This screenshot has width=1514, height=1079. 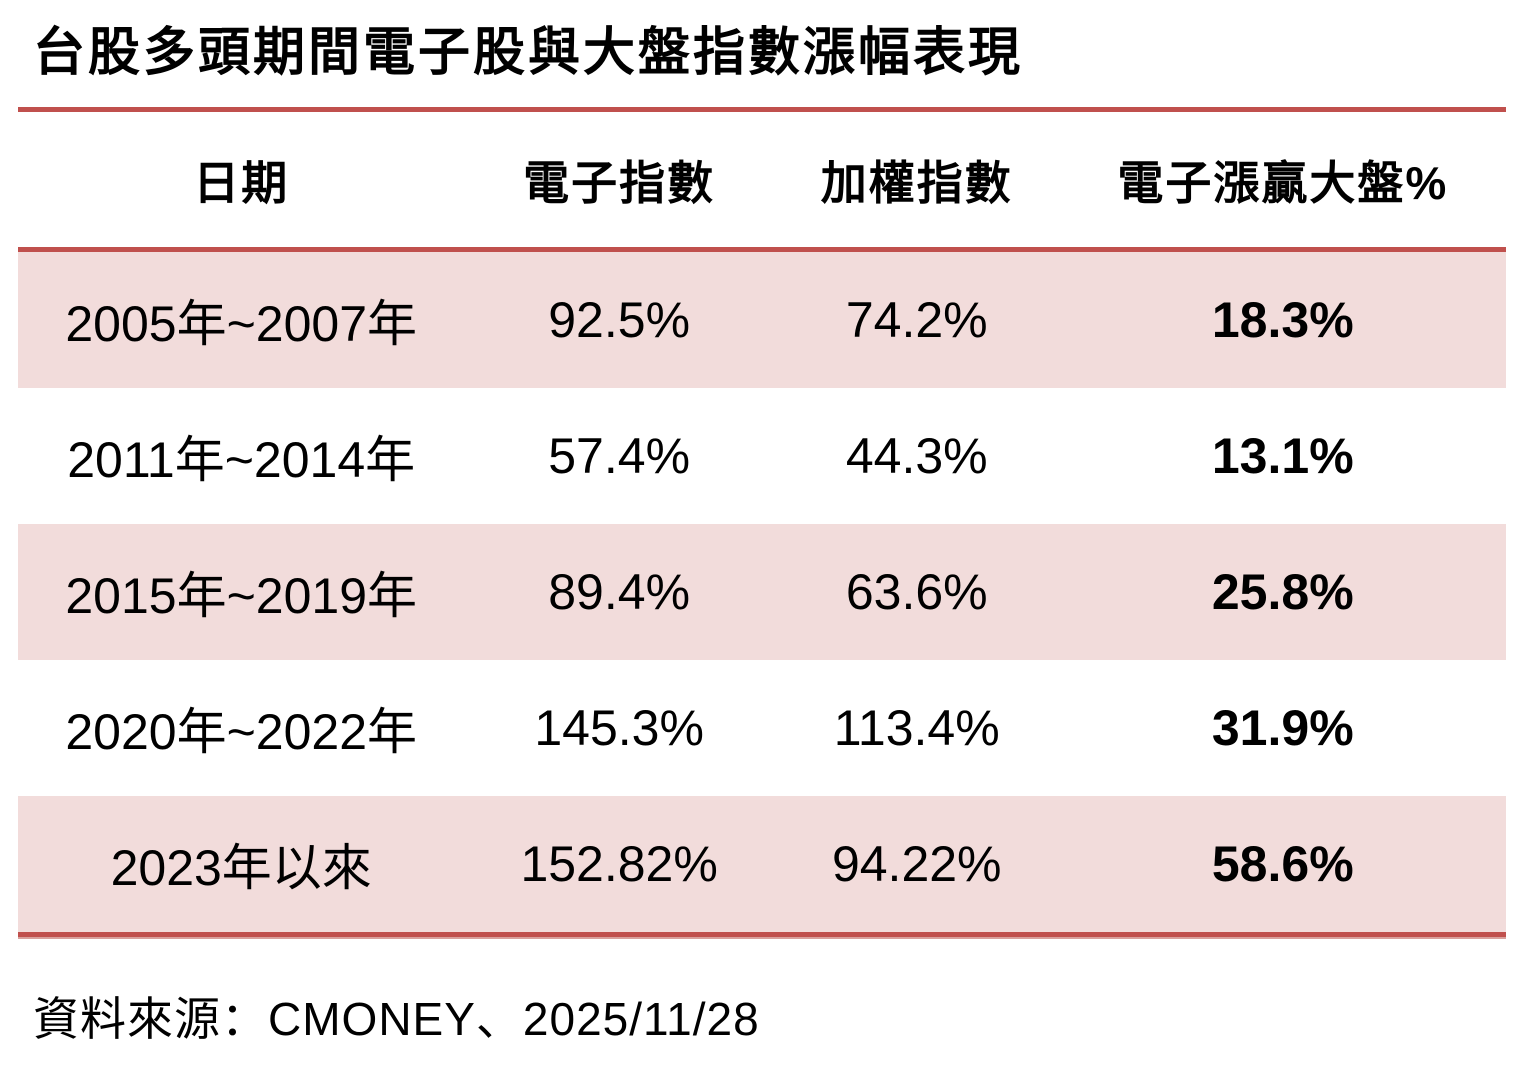 What do you see at coordinates (916, 320) in the screenshot?
I see `weighted-index-cell: 74.2%` at bounding box center [916, 320].